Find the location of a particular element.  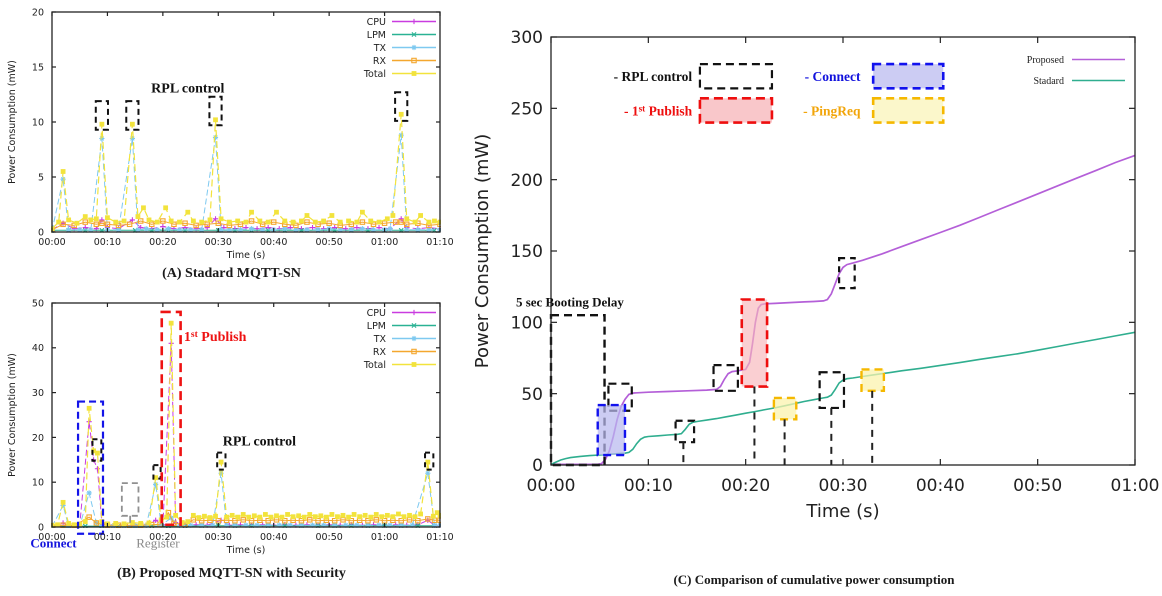

series-tx-line is located at coordinates (245, 183).